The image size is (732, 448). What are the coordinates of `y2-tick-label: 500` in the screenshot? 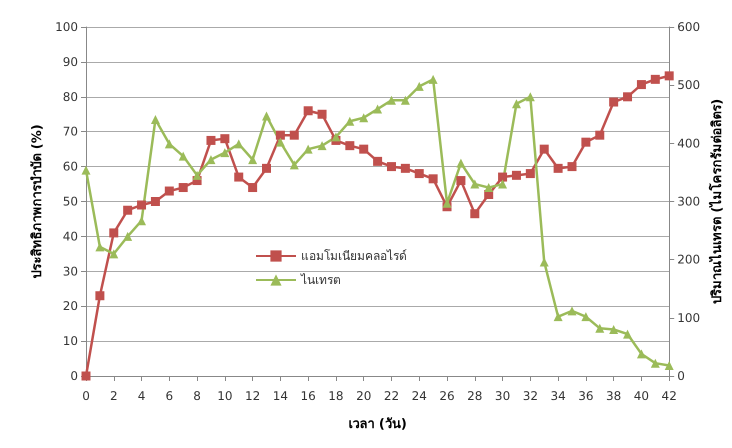 It's located at (688, 85).